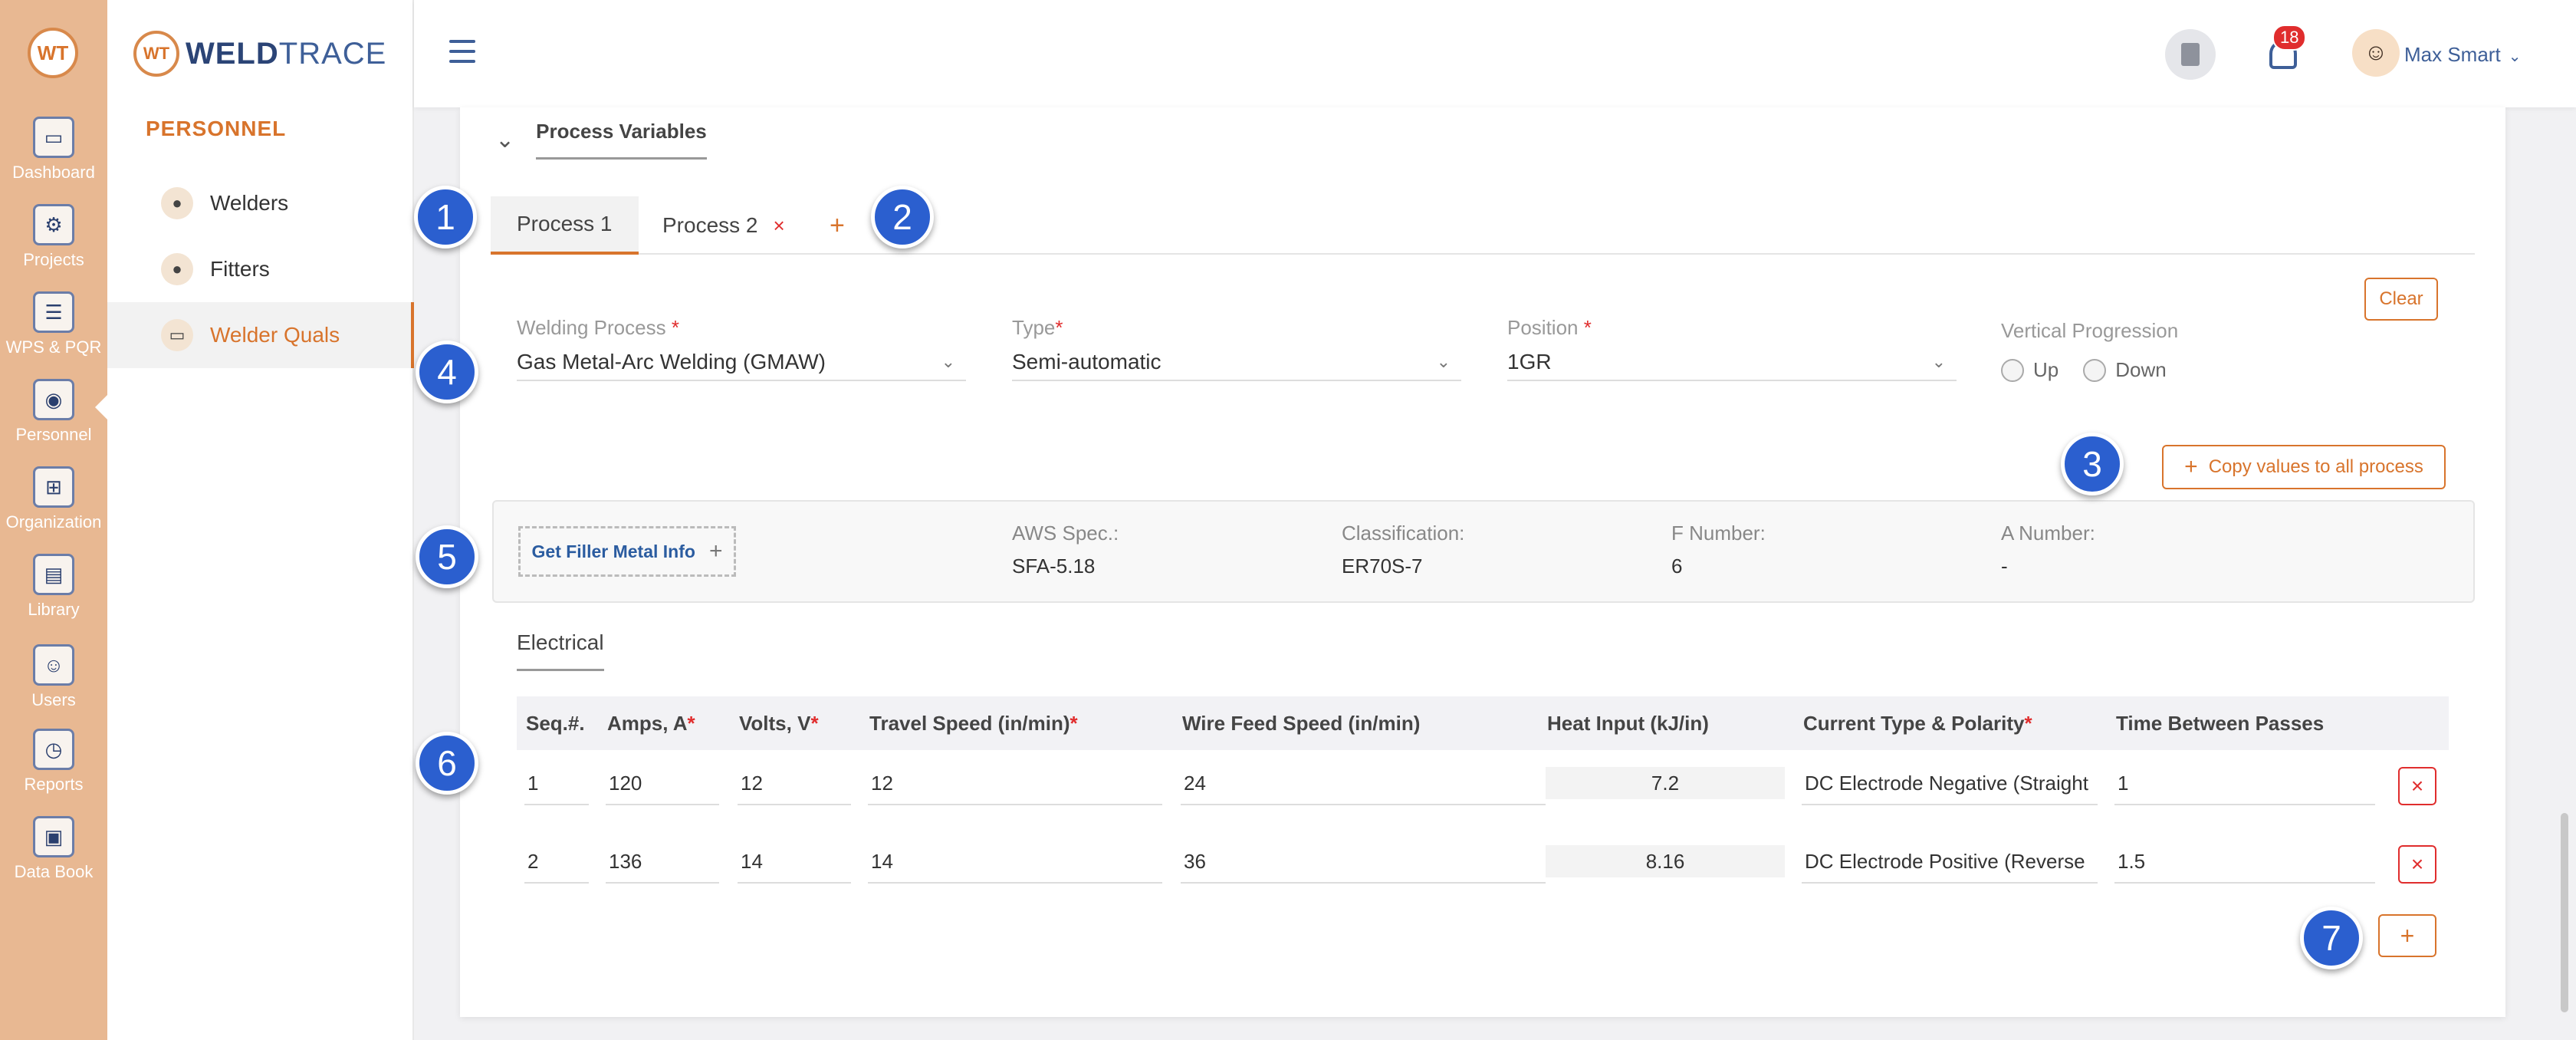 This screenshot has height=1040, width=2576. Describe the element at coordinates (53, 237) in the screenshot. I see `rail-item-projects: ⚙ Projects` at that location.